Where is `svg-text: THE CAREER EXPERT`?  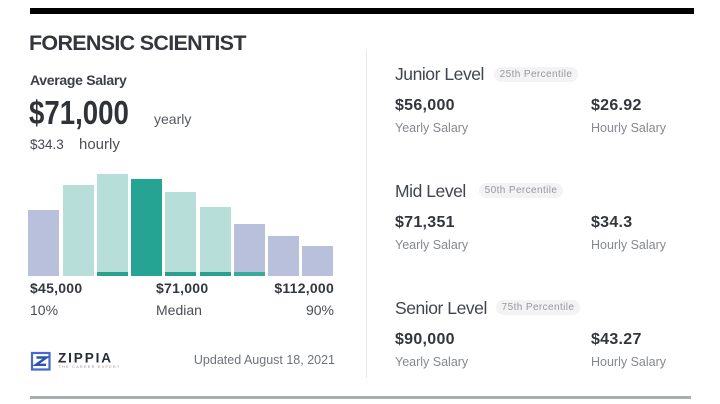 svg-text: THE CAREER EXPERT is located at coordinates (90, 367).